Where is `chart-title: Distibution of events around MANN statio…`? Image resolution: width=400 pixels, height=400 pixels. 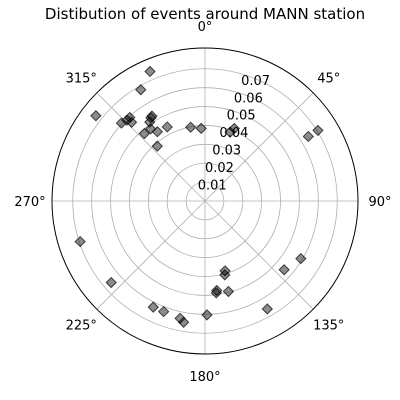
chart-title: Distibution of events around MANN statio… is located at coordinates (205, 14).